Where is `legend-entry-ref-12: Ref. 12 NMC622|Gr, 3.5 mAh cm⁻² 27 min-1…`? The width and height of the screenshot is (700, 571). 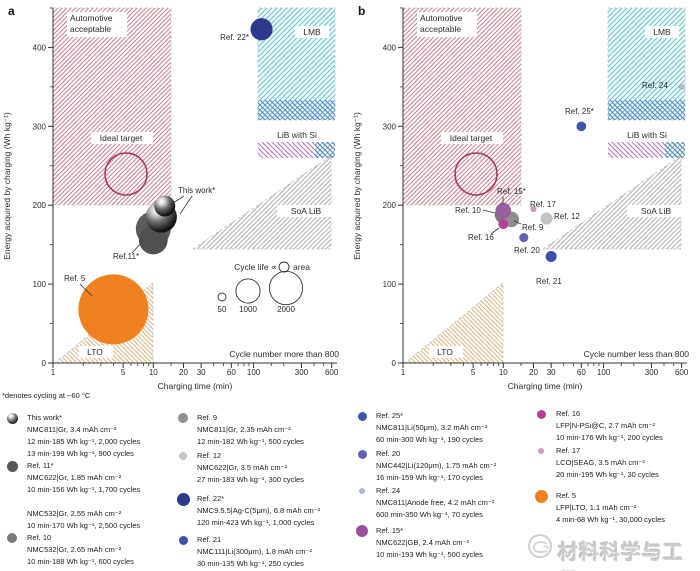 legend-entry-ref-12: Ref. 12 NMC622|Gr, 3.5 mAh cm⁻² 27 min-1… is located at coordinates (250, 467).